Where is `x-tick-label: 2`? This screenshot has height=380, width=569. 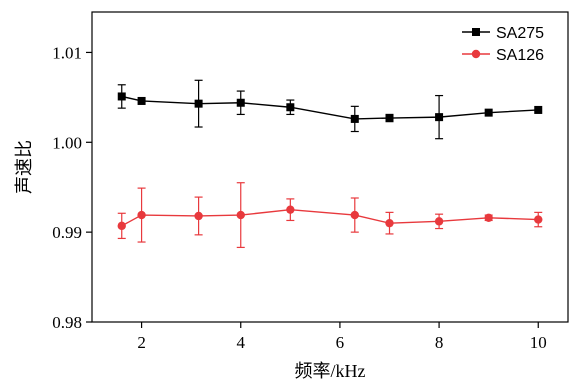 x-tick-label: 2 is located at coordinates (141, 342).